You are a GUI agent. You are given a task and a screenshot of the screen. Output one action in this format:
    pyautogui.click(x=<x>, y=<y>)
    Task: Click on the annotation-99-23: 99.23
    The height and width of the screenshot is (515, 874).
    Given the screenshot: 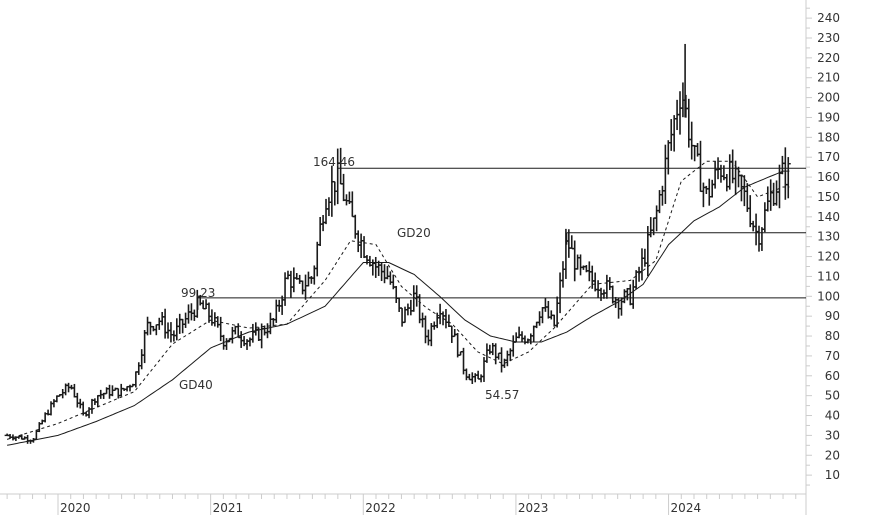 What is the action you would take?
    pyautogui.click(x=198, y=293)
    